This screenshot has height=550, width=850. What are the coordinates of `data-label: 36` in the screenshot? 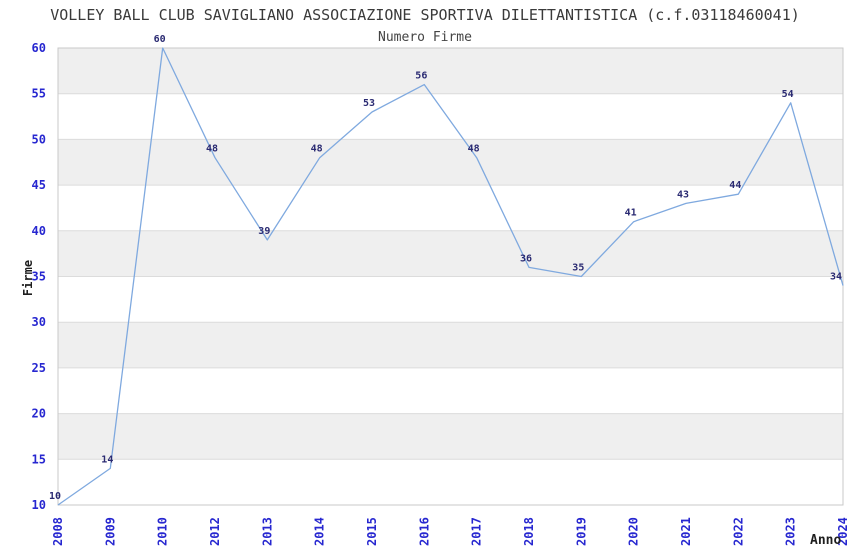 It's located at (526, 258).